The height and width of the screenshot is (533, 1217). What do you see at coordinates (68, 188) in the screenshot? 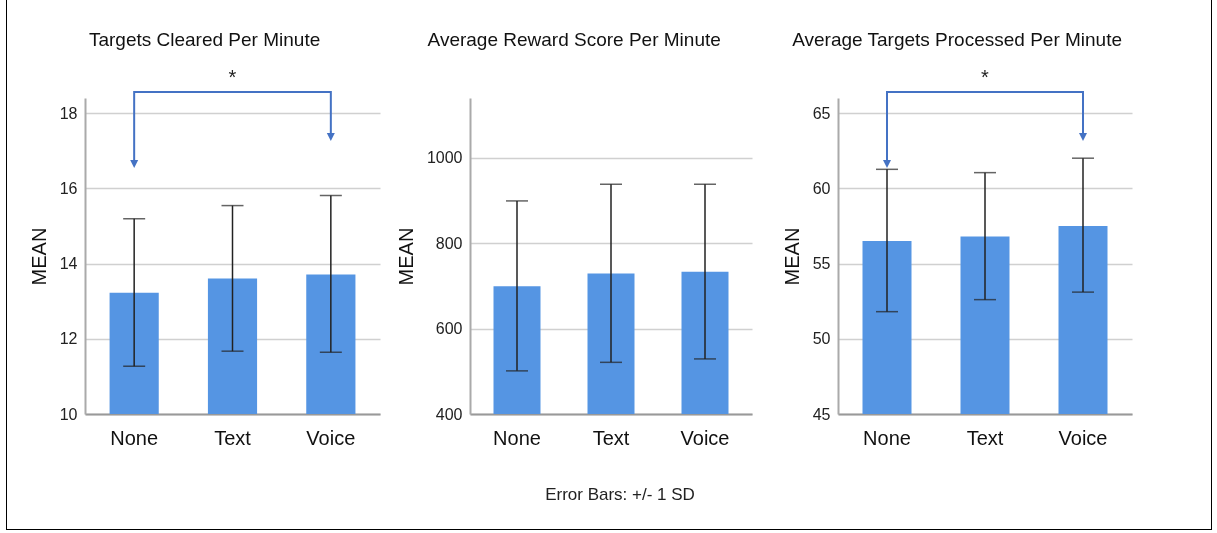
I see `y-tick-label: 16` at bounding box center [68, 188].